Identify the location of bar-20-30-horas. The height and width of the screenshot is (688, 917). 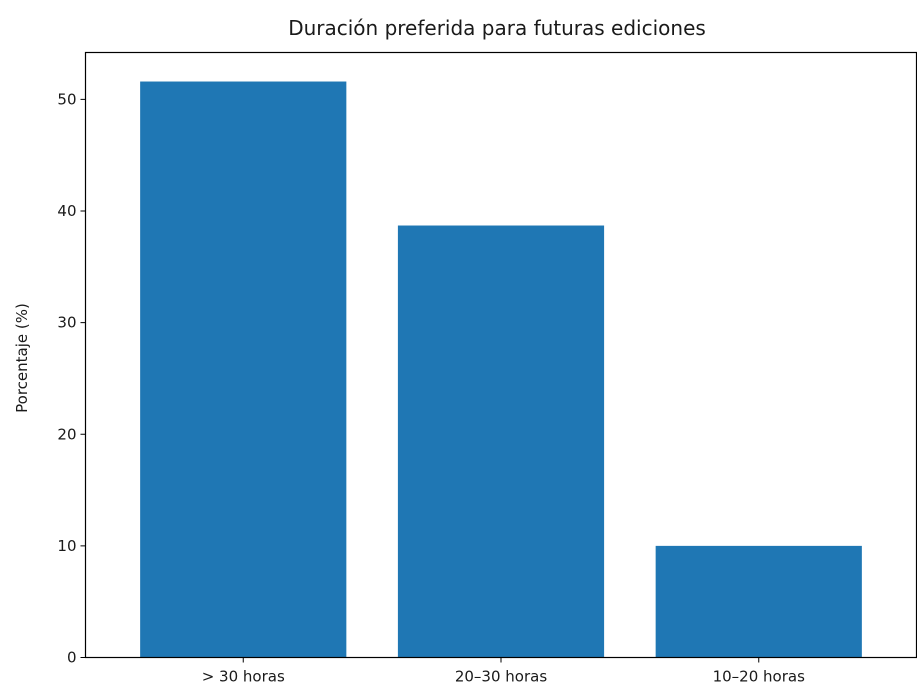
(501, 441).